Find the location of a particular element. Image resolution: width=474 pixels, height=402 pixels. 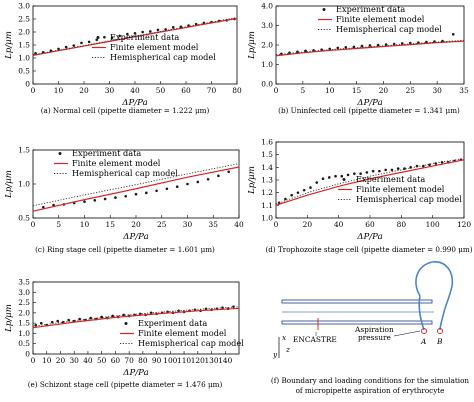

y-tick-label: 1.3 is located at coordinates (267, 180).